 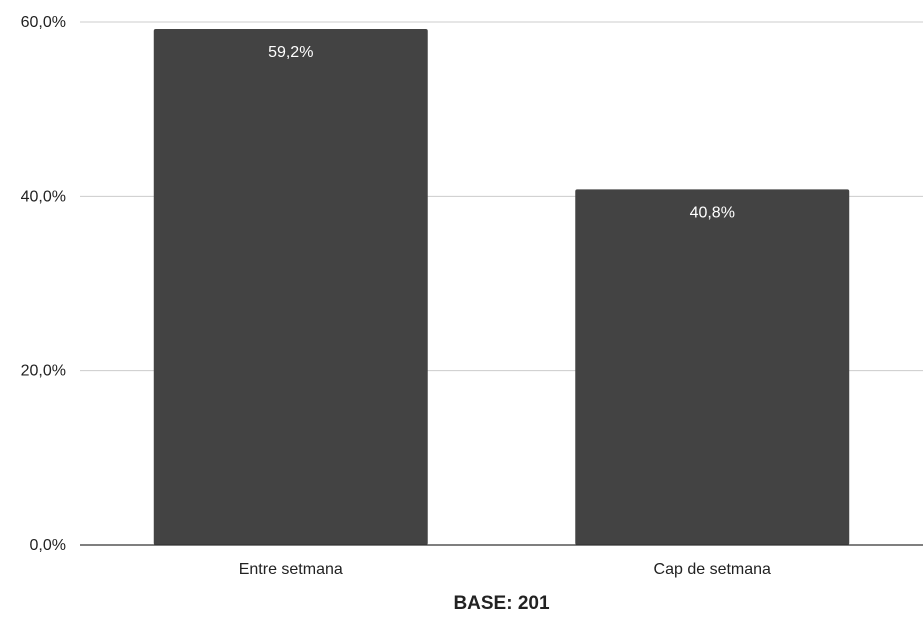 What do you see at coordinates (291, 569) in the screenshot?
I see `x-tick-label: Entre setmana` at bounding box center [291, 569].